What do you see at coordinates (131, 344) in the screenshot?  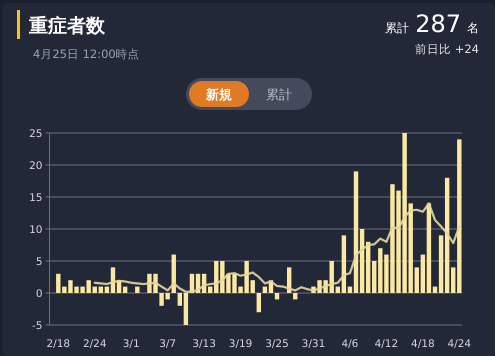 I see `x-tick-label: 3/1` at bounding box center [131, 344].